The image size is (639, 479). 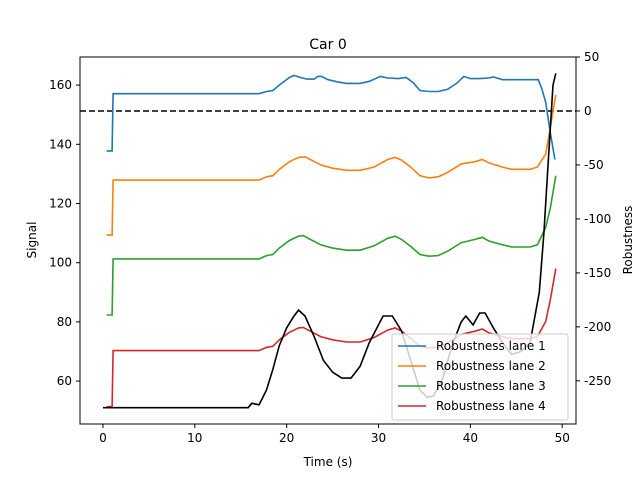 I want to click on y2-tick-label: -150, so click(x=597, y=273).